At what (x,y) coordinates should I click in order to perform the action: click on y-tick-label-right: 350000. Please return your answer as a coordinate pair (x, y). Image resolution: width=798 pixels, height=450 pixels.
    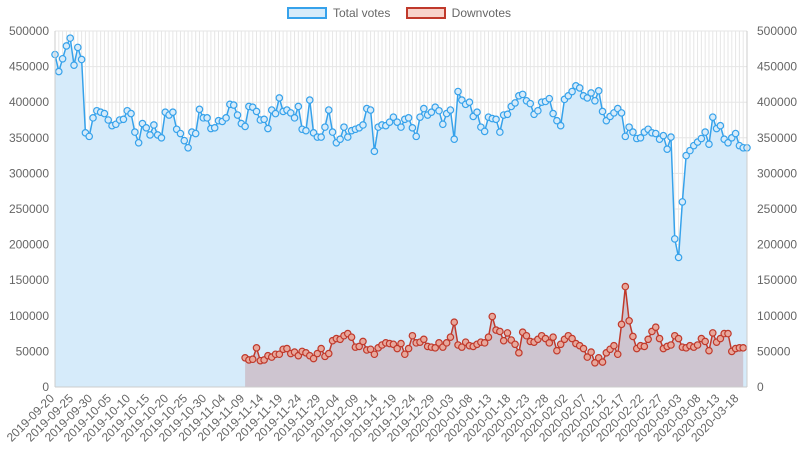
    Looking at the image, I should click on (777, 138).